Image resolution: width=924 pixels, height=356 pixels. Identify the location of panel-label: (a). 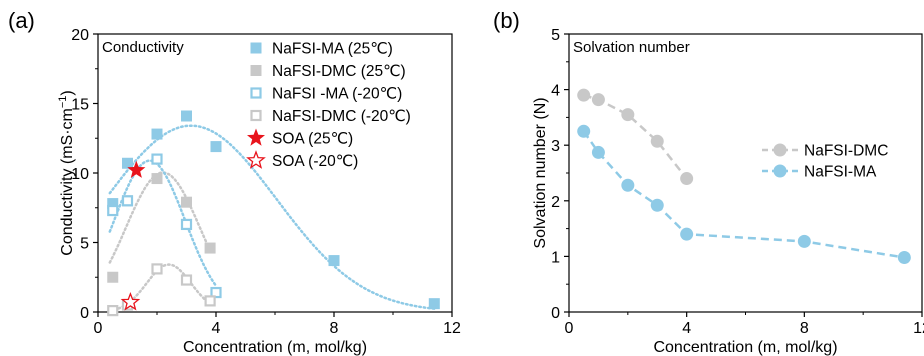
(21, 20).